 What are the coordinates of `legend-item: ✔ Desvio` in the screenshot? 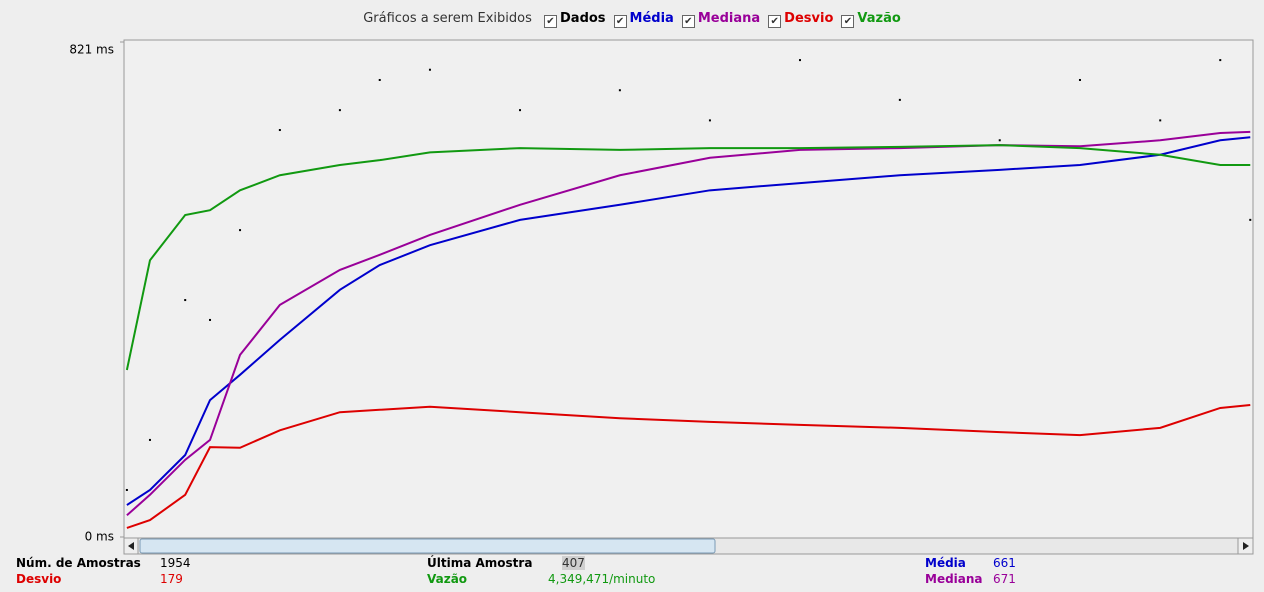 It's located at (801, 19).